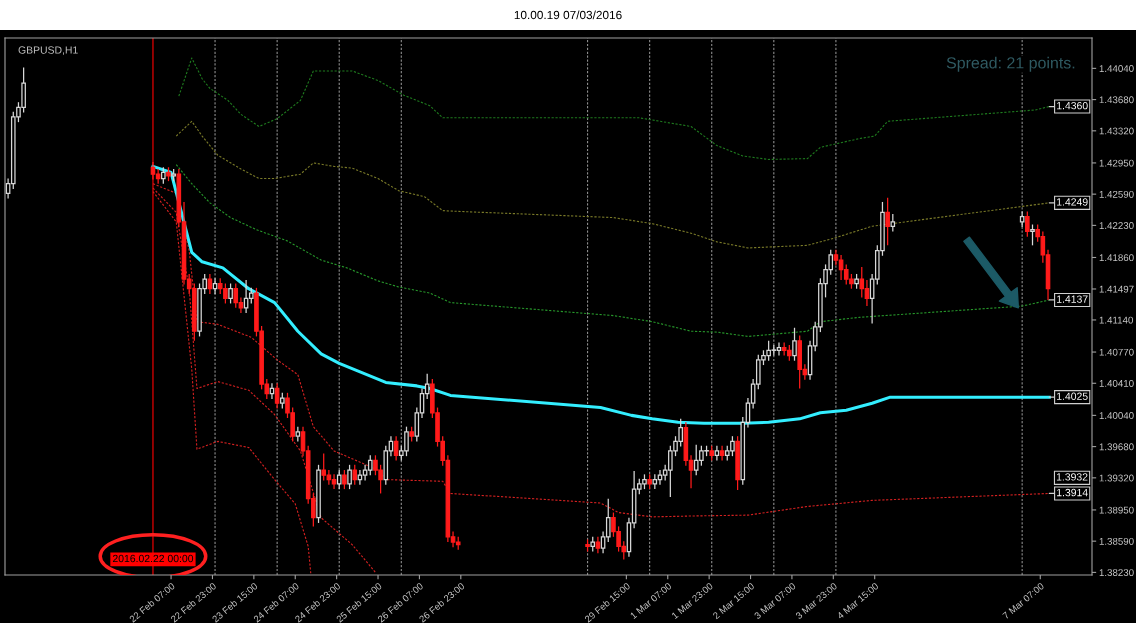  I want to click on y-tick-label: 1.40770, so click(1116, 352).